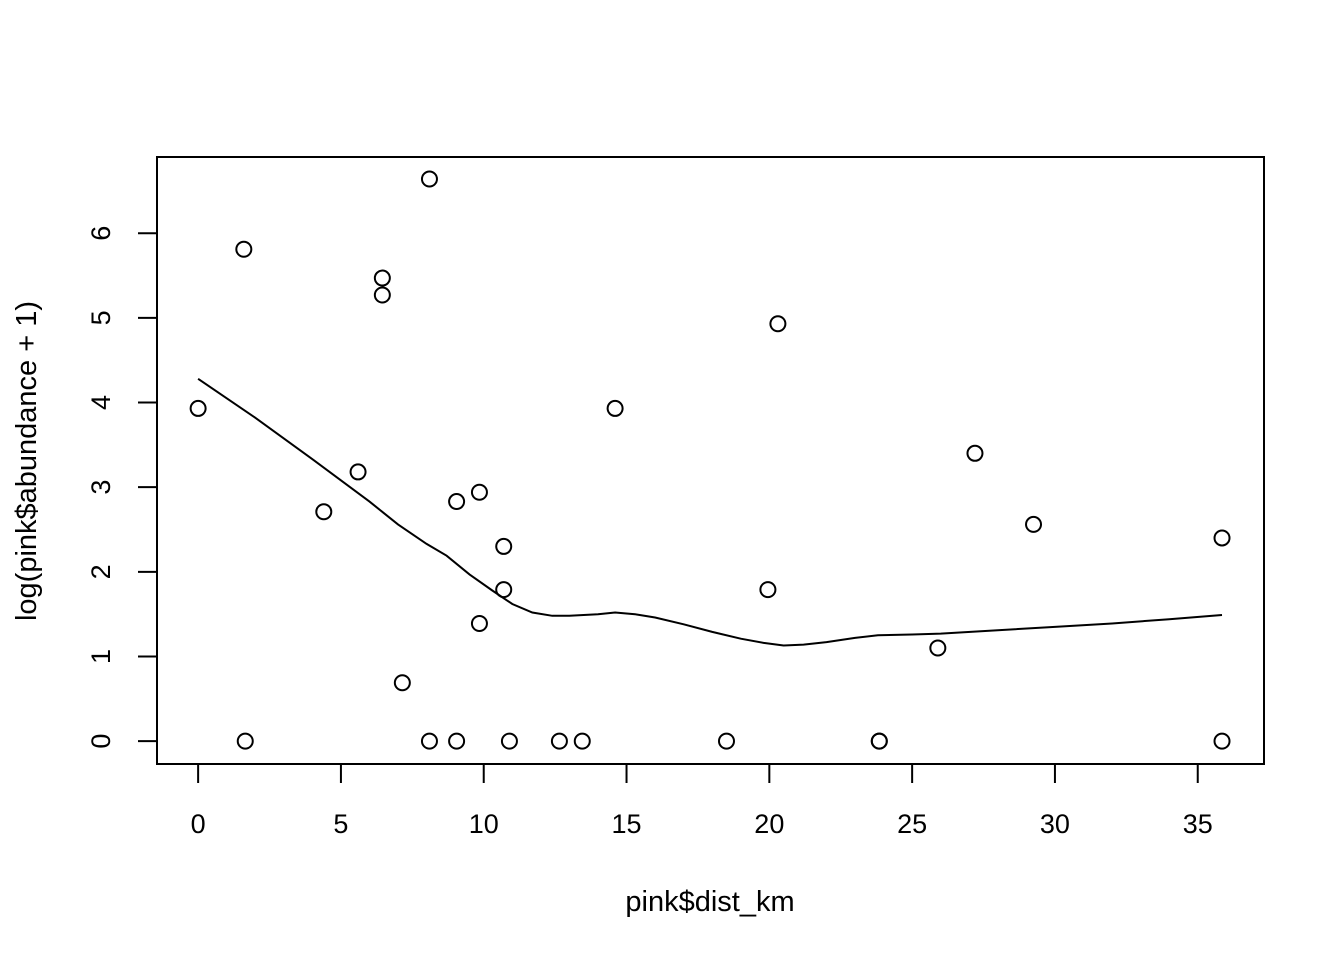  Describe the element at coordinates (101, 487) in the screenshot. I see `y-tick-label: 3` at that location.